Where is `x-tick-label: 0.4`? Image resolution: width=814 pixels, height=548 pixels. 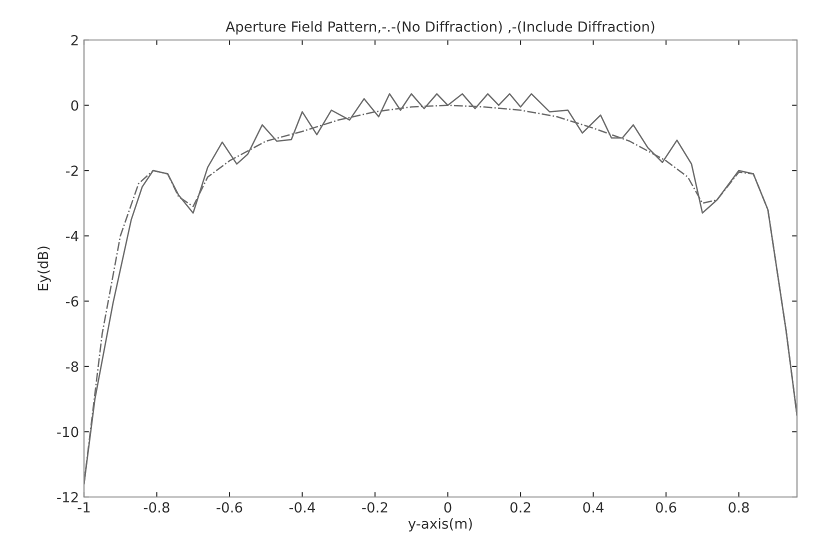
x-tick-label: 0.4 is located at coordinates (593, 507).